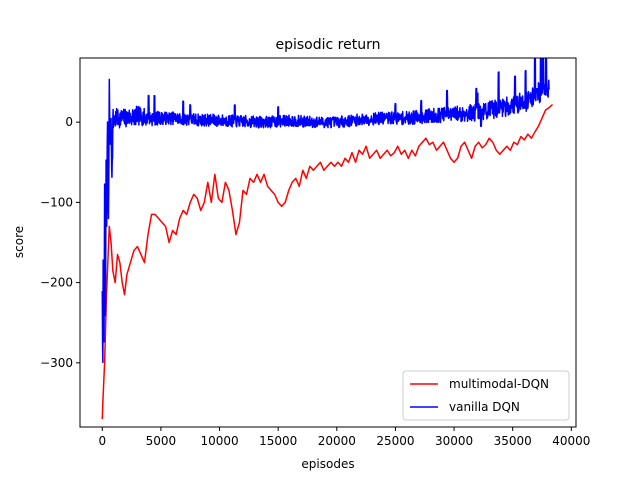 The image size is (640, 480). I want to click on x-tick-label: 20000, so click(337, 441).